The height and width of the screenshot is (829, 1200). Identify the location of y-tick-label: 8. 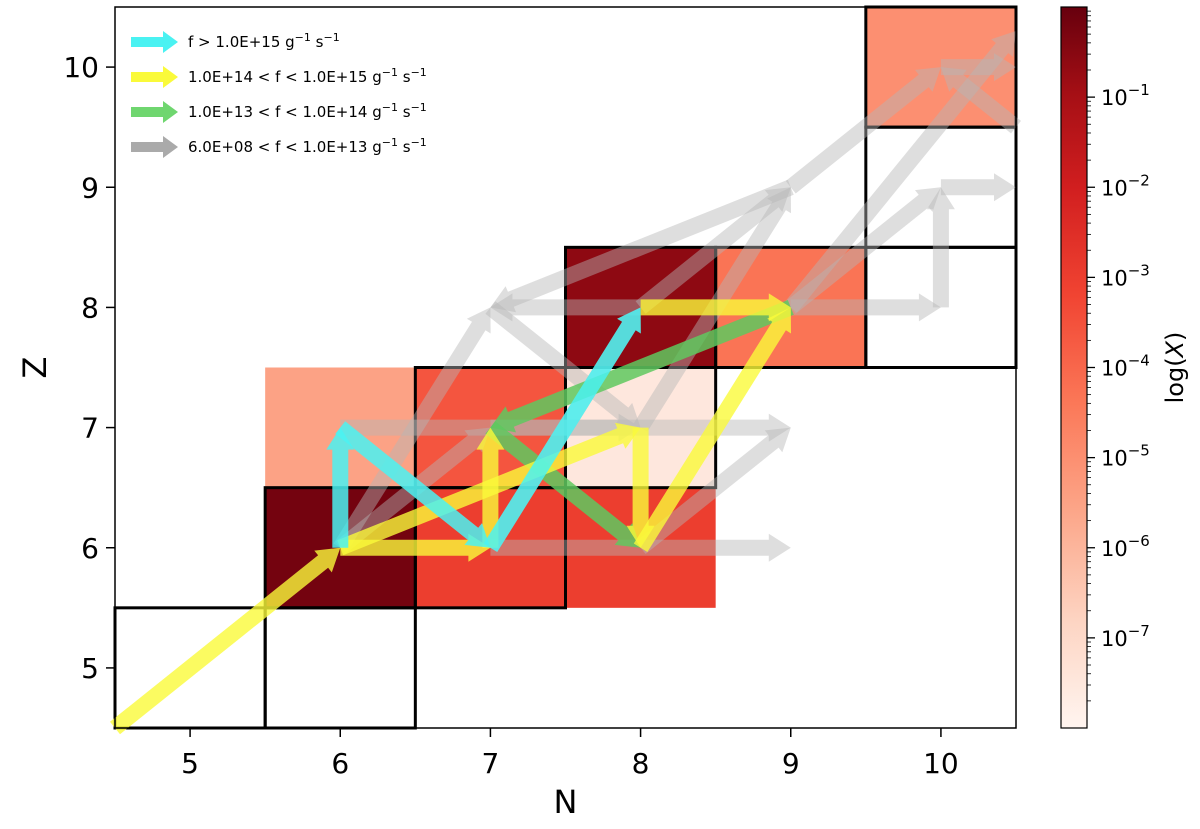
(90, 307).